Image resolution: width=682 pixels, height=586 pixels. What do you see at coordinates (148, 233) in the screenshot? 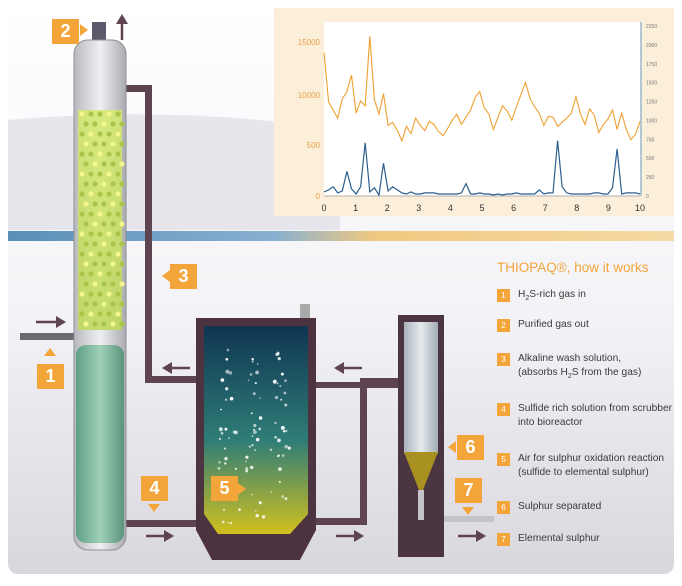
I see `pipe-wash-down` at bounding box center [148, 233].